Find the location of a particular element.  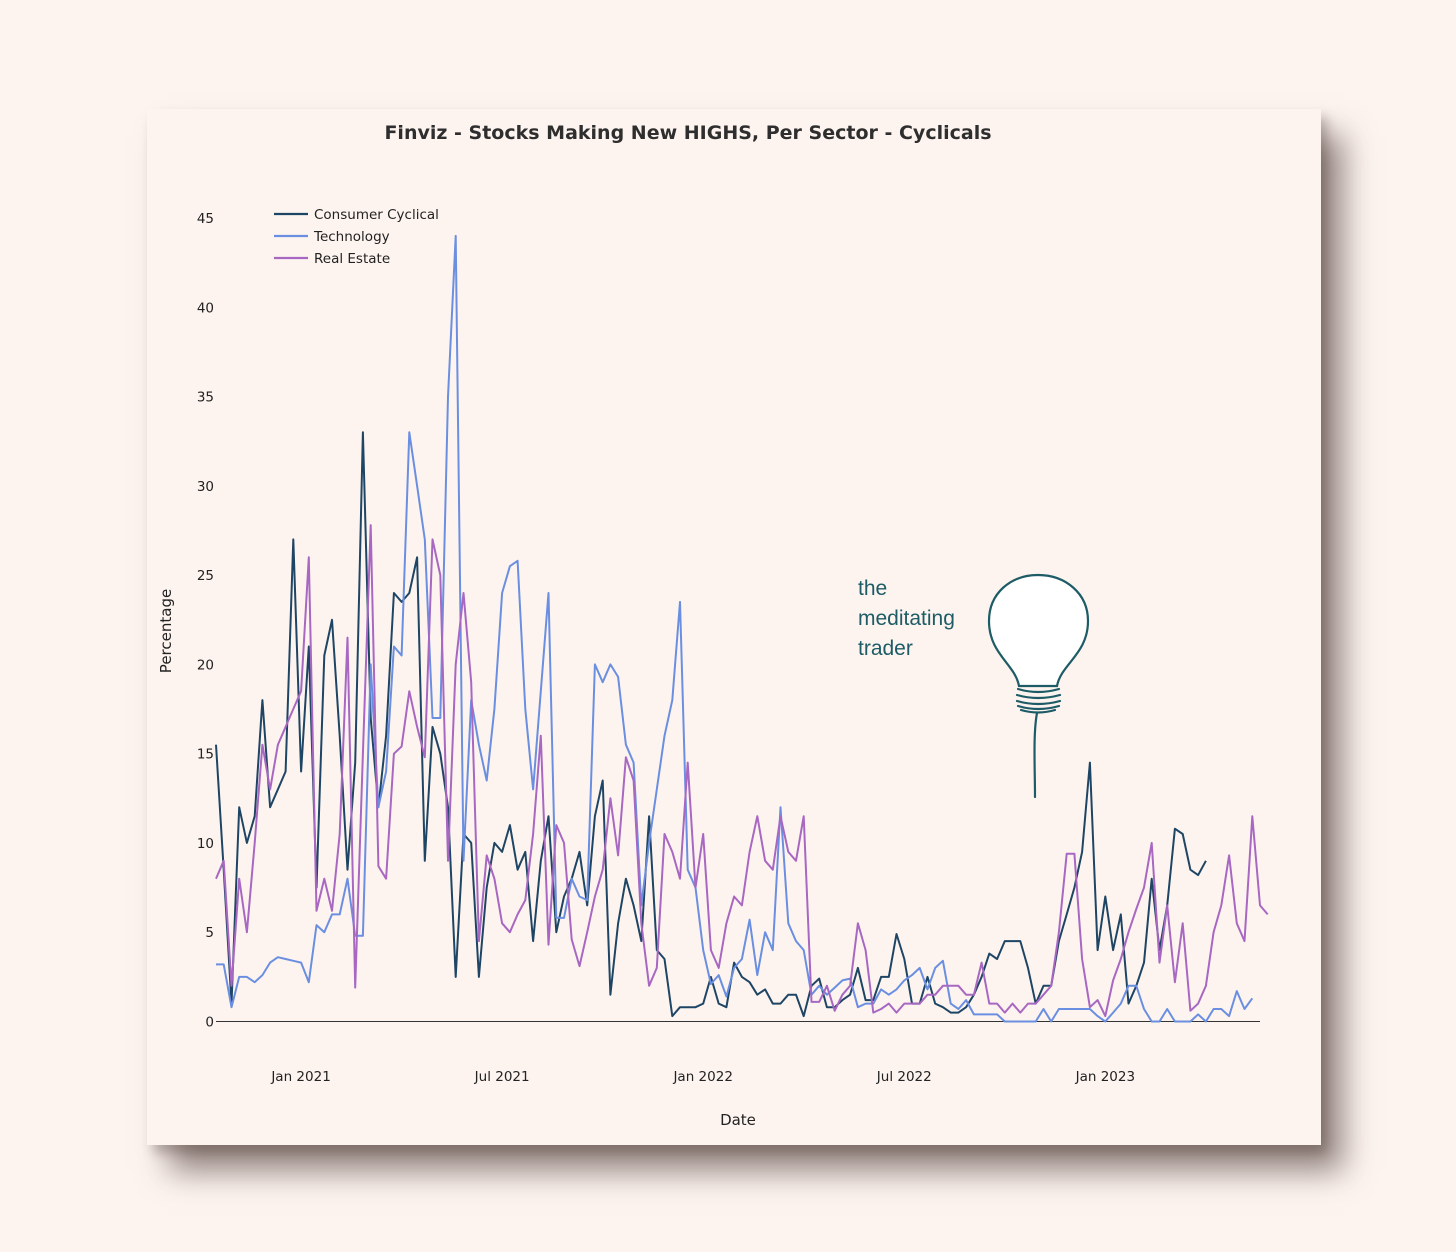

legend: Consumer Cyclical Technology Real Estate is located at coordinates (356, 237).